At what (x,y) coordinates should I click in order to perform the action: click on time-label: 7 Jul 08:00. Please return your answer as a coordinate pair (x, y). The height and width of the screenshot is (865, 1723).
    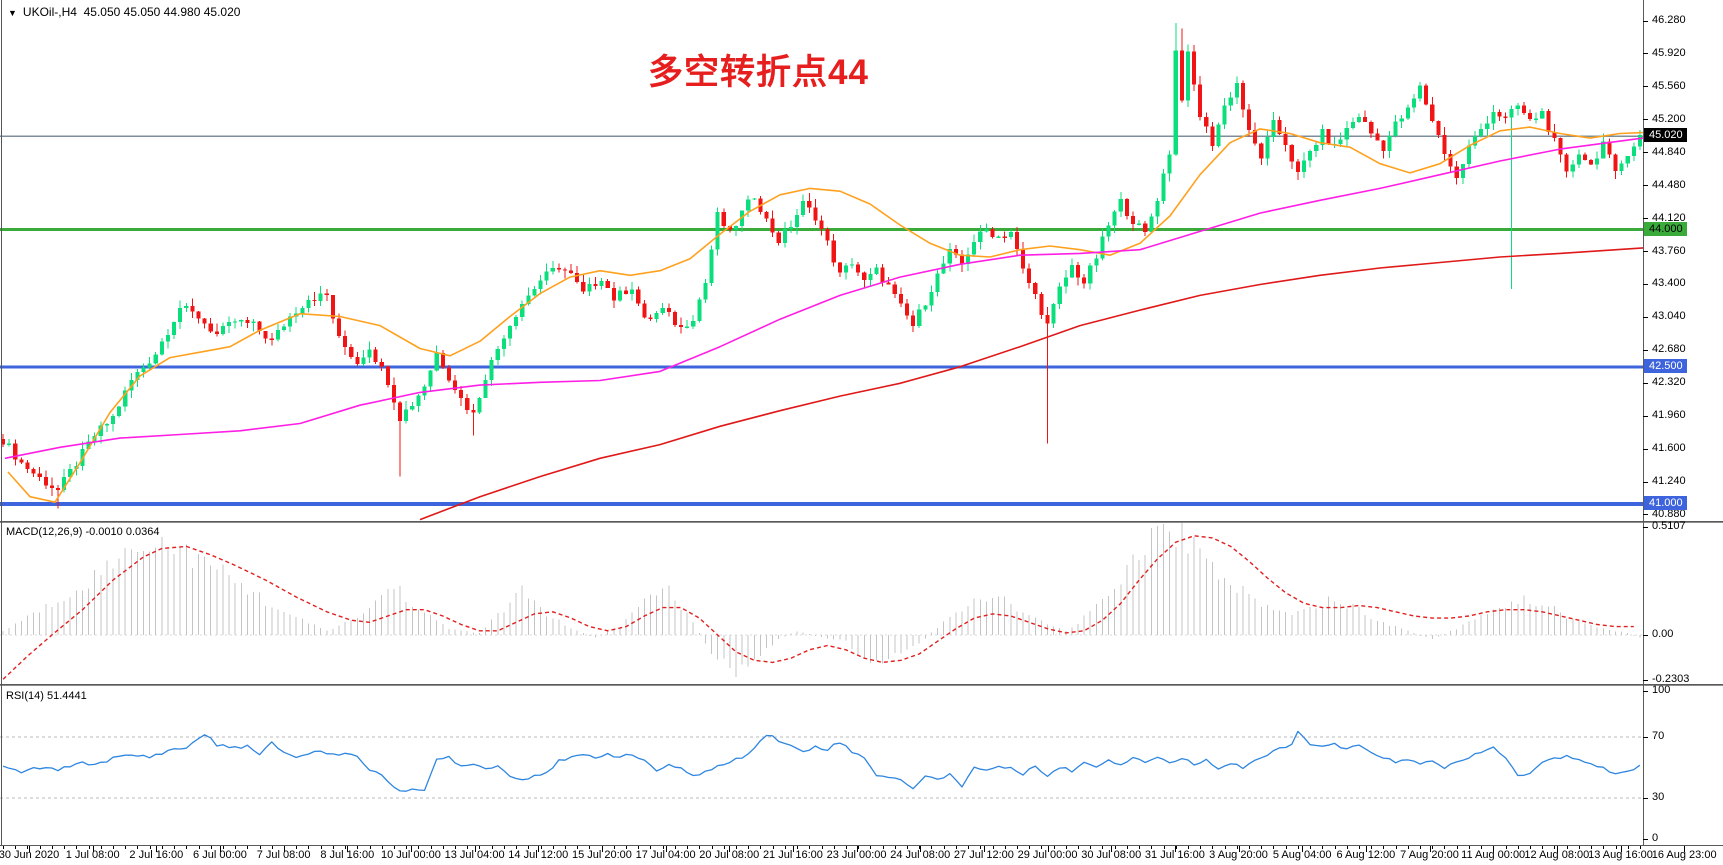
    Looking at the image, I should click on (283, 855).